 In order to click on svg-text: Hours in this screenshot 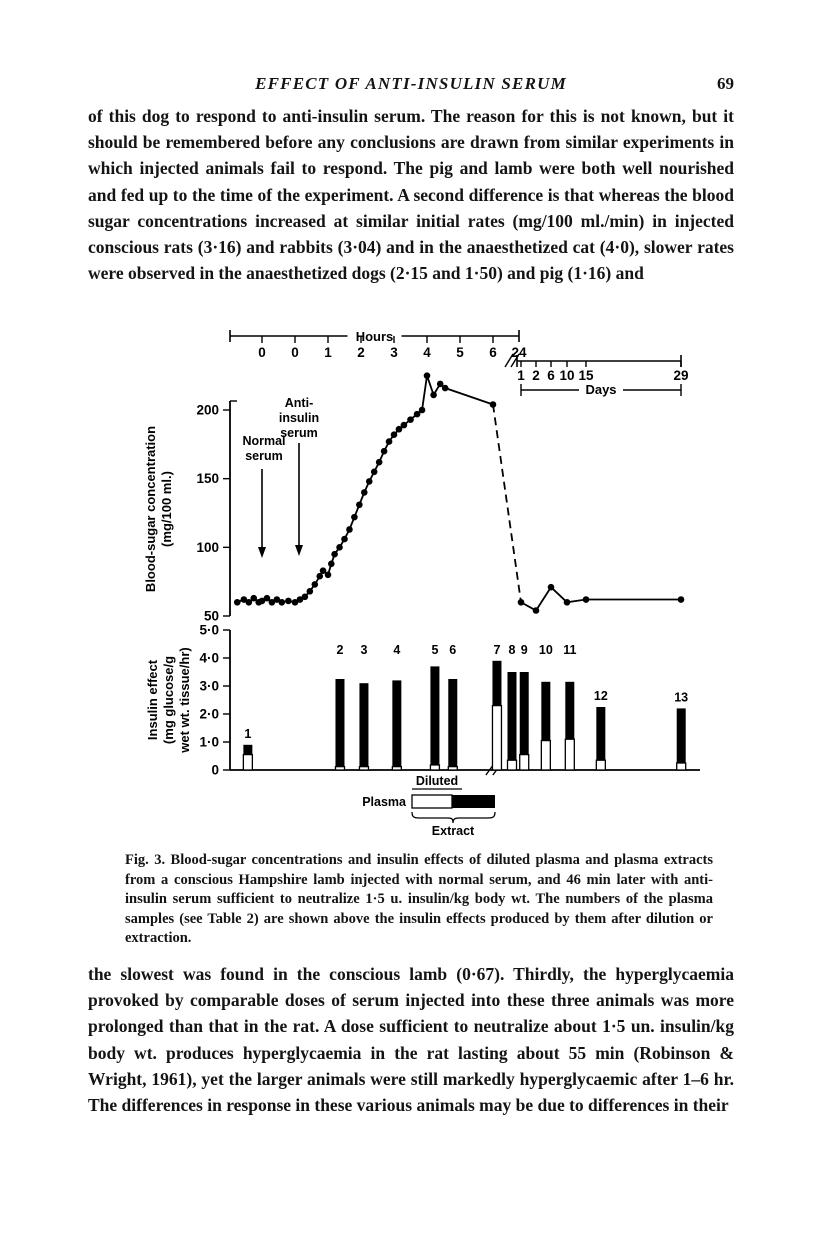, I will do `click(375, 336)`.